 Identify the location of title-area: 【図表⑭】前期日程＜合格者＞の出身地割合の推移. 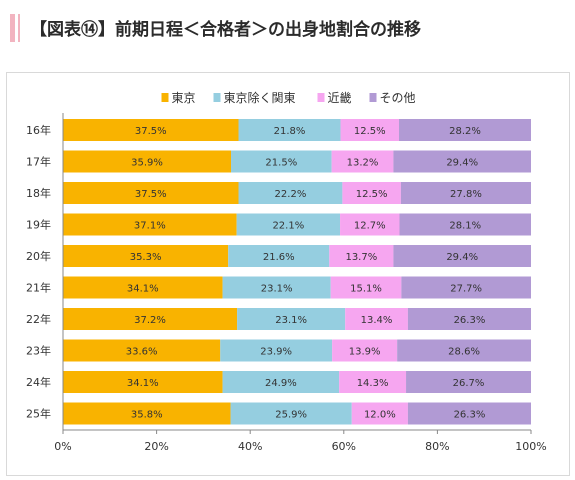
(287, 32).